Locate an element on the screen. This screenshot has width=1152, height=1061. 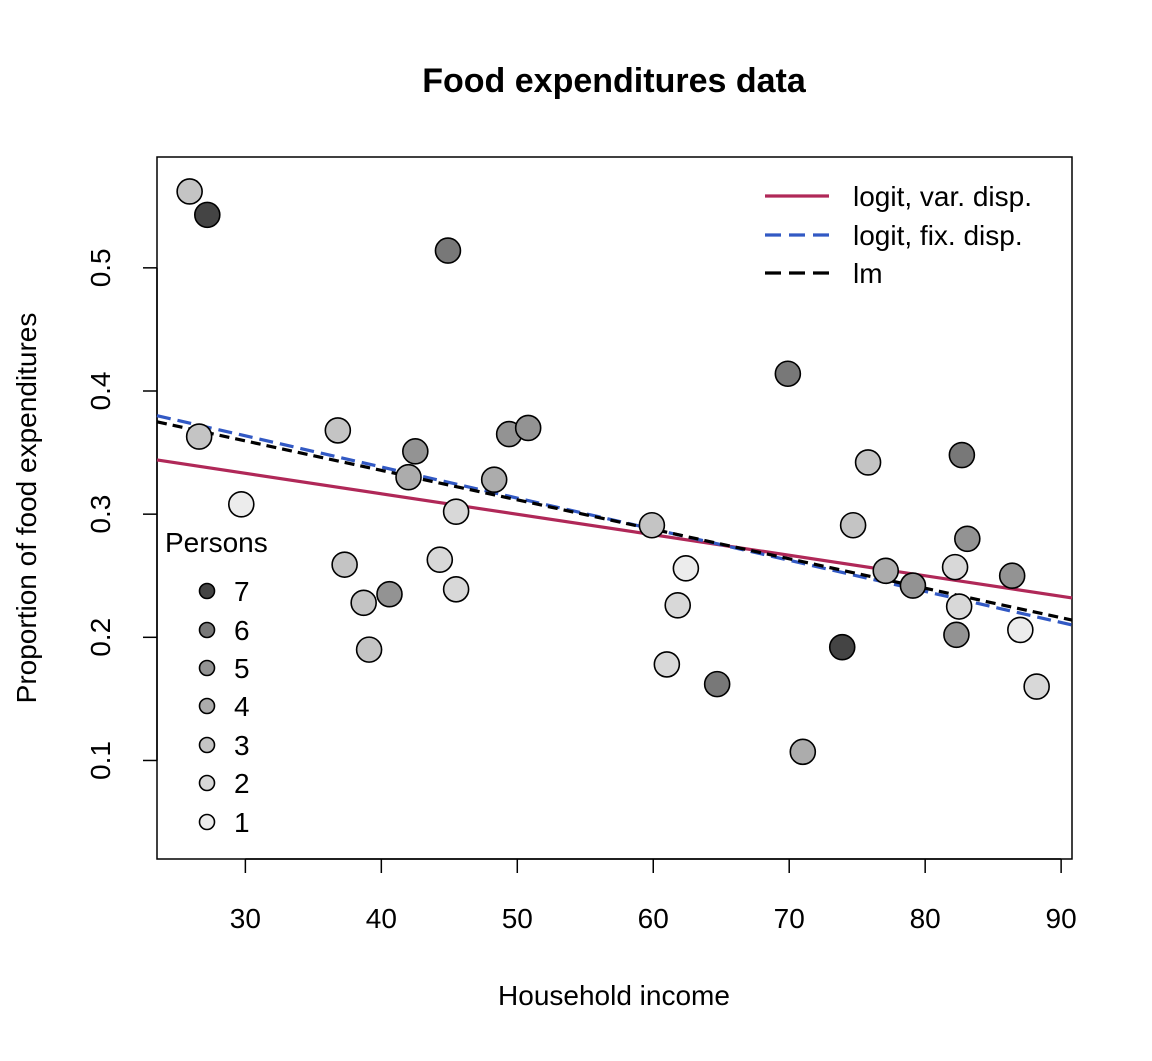
legend-fit-lines: logit, var. disp. logit, fix. disp. lm is located at coordinates (898, 235).